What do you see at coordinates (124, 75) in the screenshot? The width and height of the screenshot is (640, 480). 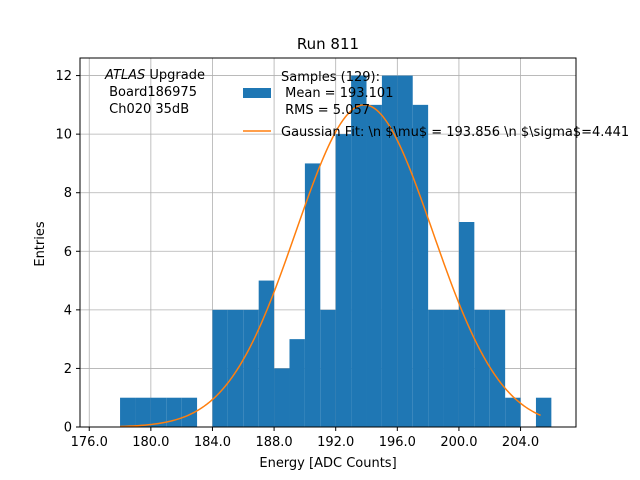 I see `annotation-atlas-word: ATLAS` at bounding box center [124, 75].